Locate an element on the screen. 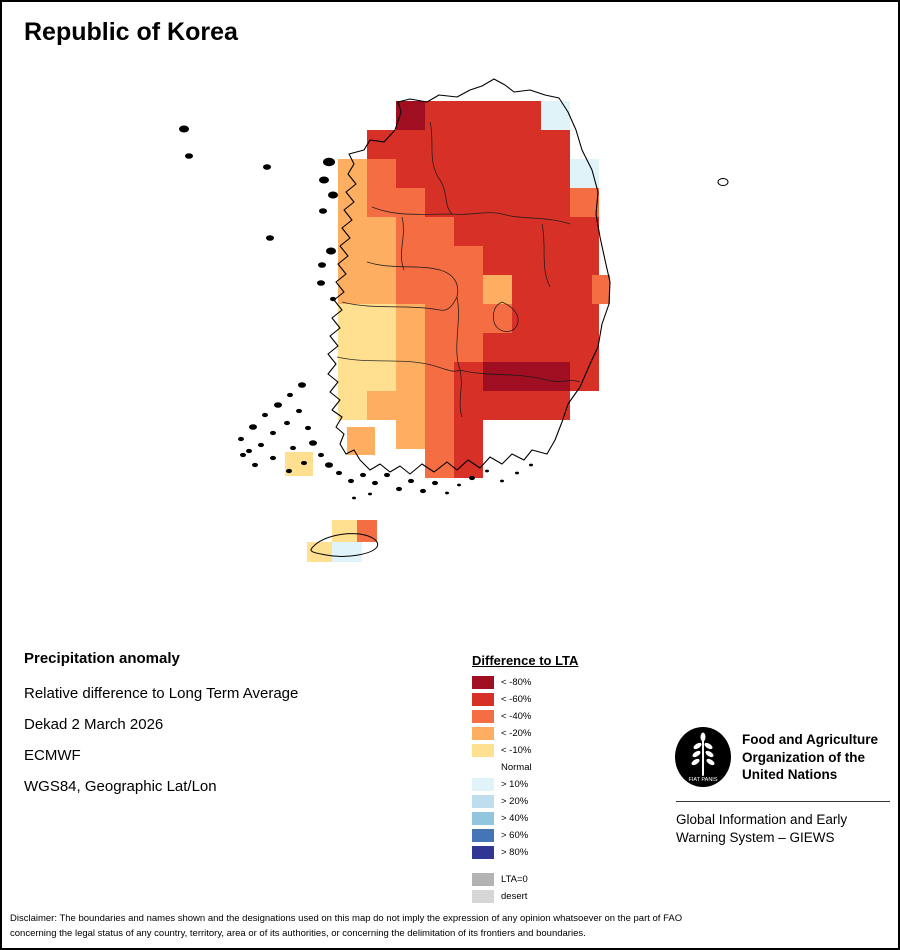  legend-label: < -20% is located at coordinates (516, 733).